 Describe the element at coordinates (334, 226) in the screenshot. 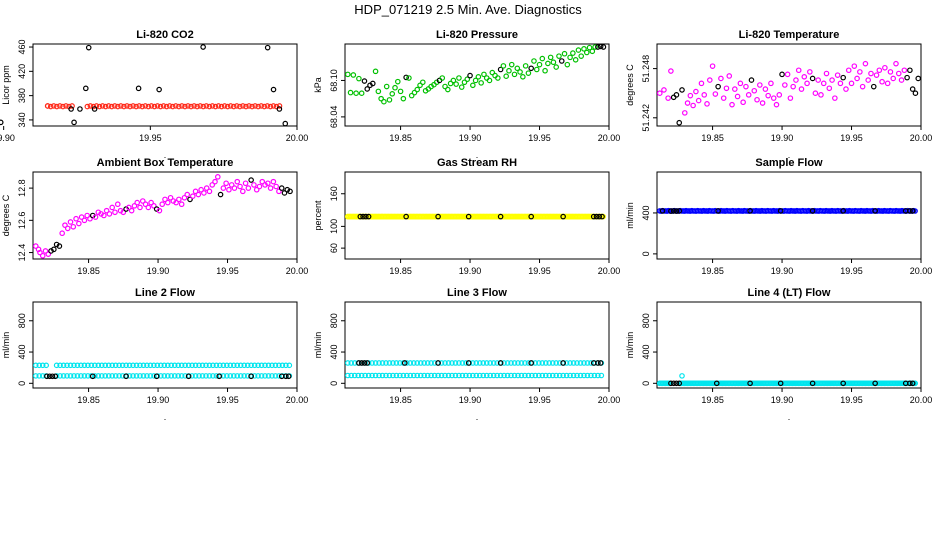

I see `y-tick-label: 100` at that location.